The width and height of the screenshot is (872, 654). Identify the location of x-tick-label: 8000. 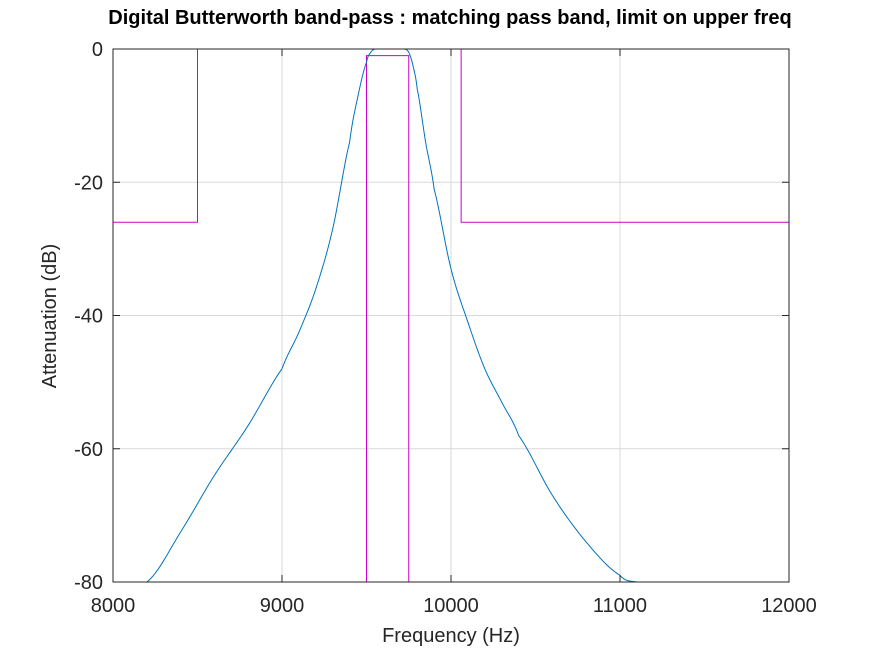
(113, 606).